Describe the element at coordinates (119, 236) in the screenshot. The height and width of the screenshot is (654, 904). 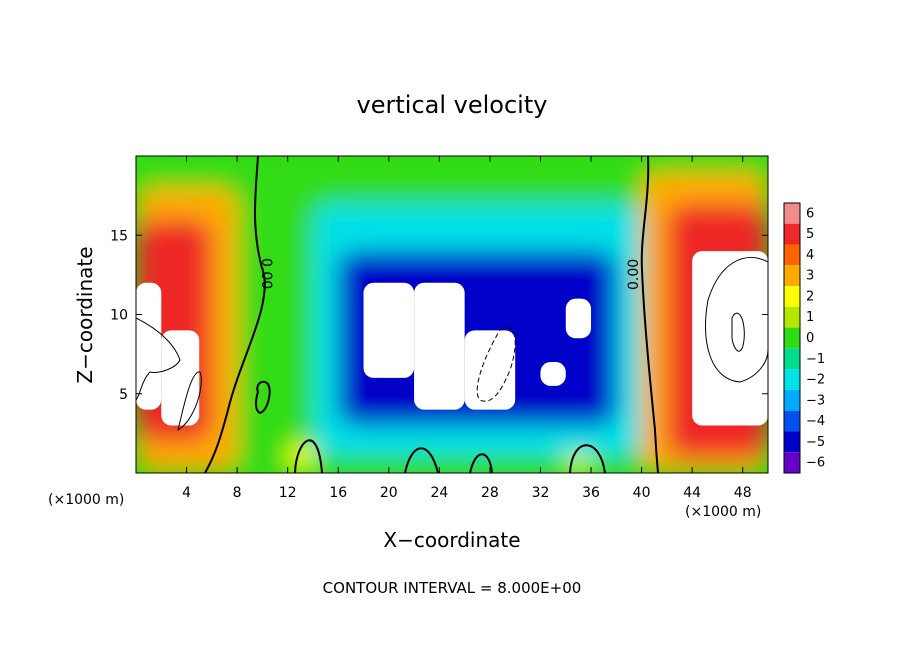
I see `y-tick-label: 15` at that location.